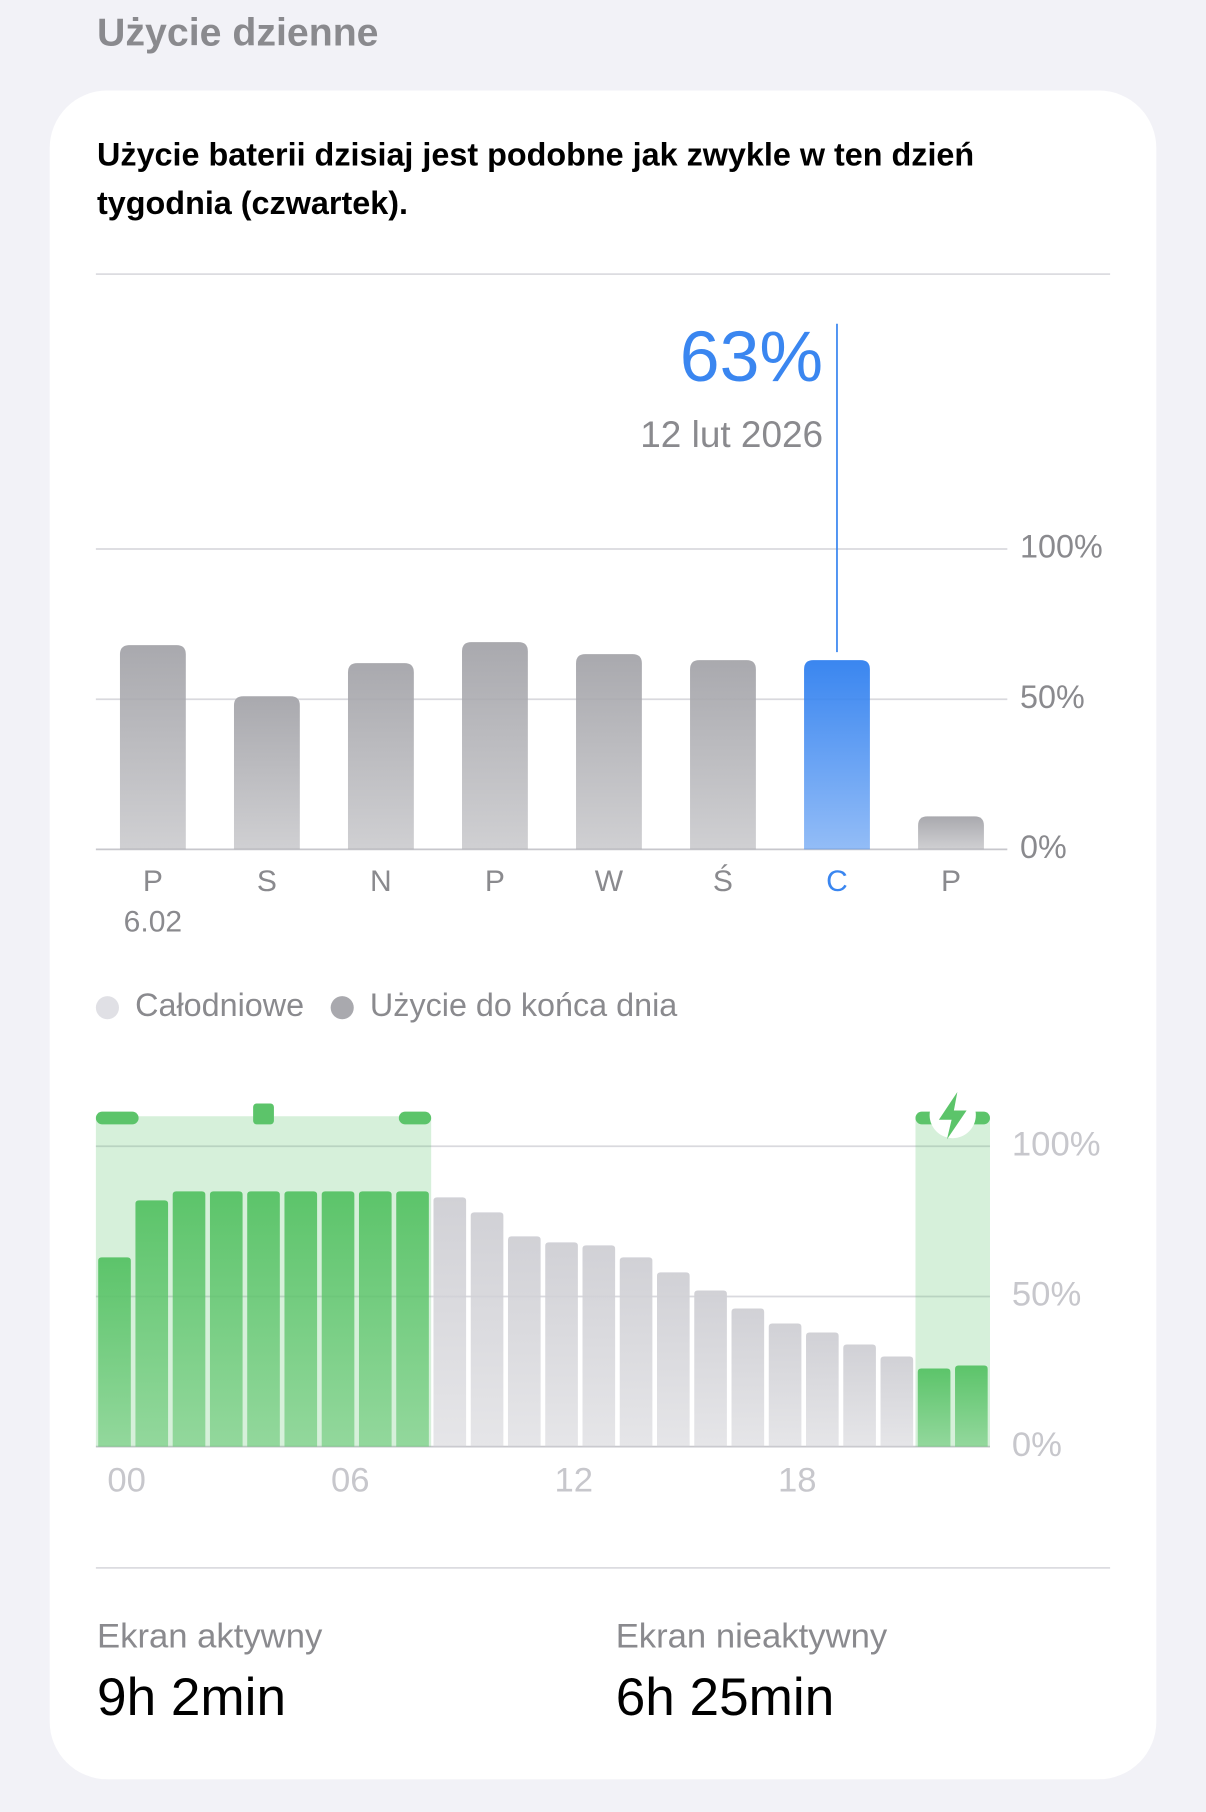  I want to click on stat-label: Ekran aktywny, so click(210, 1637).